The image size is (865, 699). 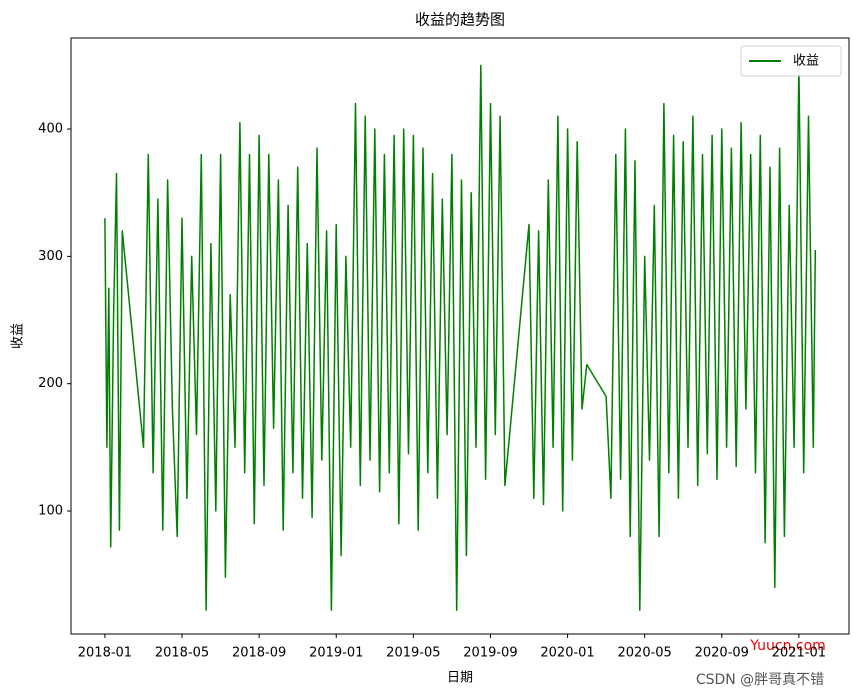 I want to click on x-tick-label: 2019-05, so click(x=413, y=653).